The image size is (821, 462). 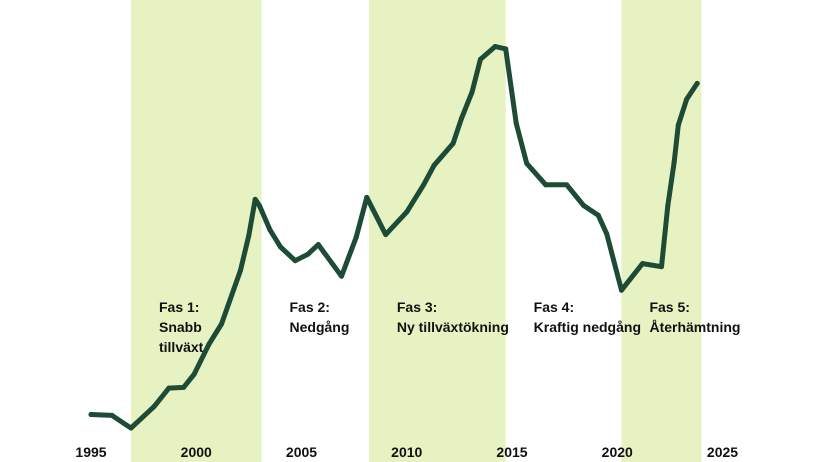 I want to click on phase-label-4: Fas 4: Kraftig nedgång, so click(x=587, y=317).